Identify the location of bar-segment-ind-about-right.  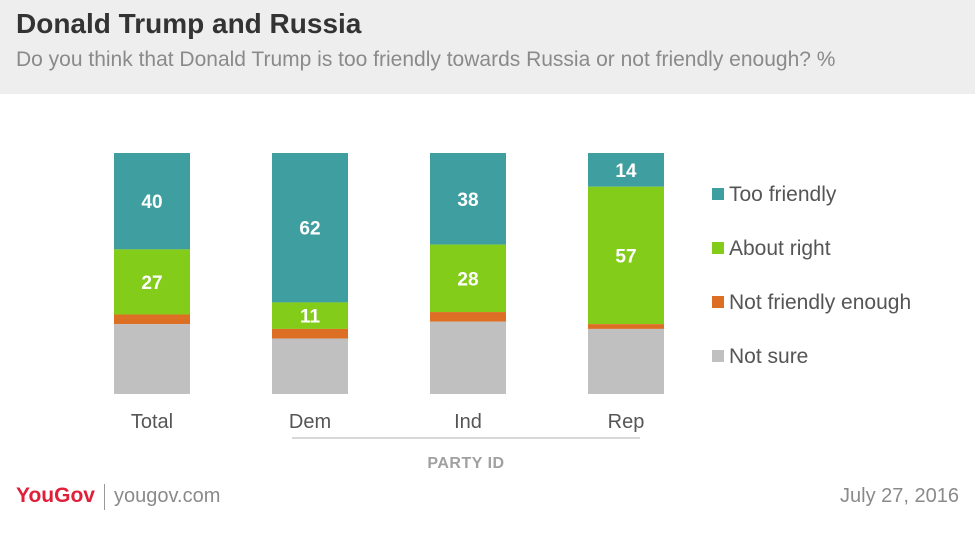
(468, 278).